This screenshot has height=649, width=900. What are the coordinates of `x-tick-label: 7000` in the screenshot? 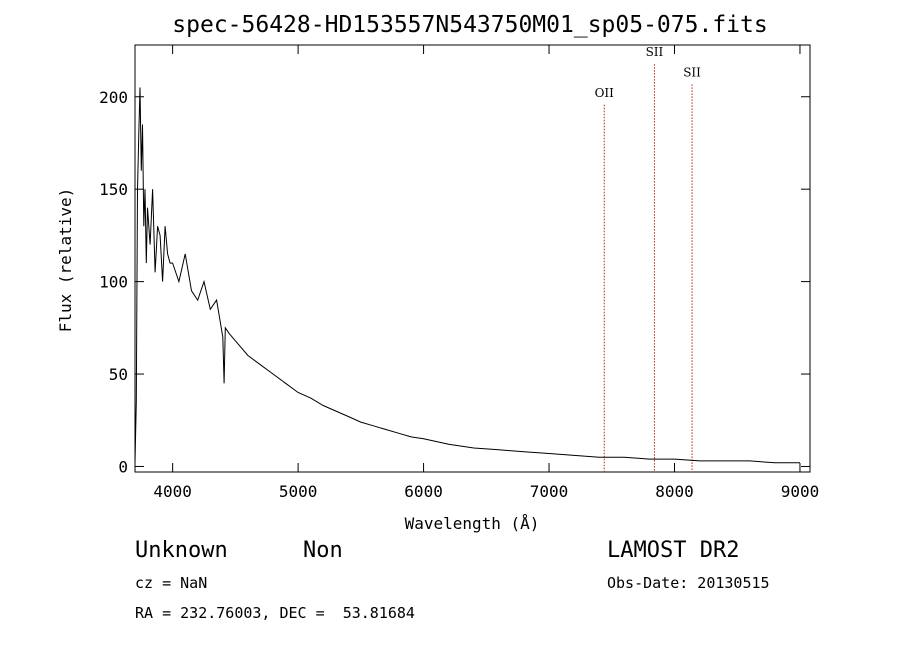 It's located at (549, 491).